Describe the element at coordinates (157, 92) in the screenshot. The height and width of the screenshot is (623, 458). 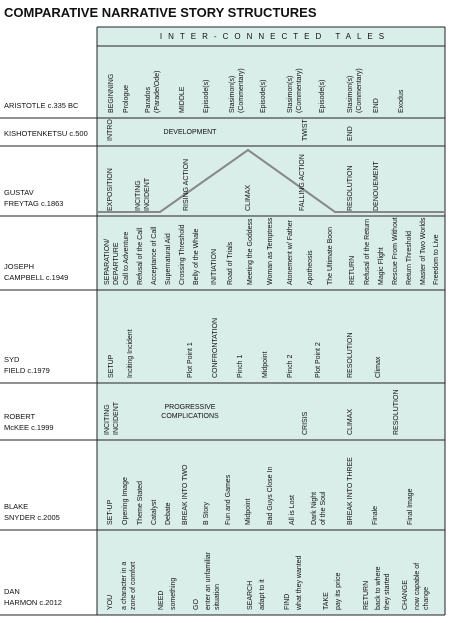
I see `beat-label: (Parade/Ode)` at that location.